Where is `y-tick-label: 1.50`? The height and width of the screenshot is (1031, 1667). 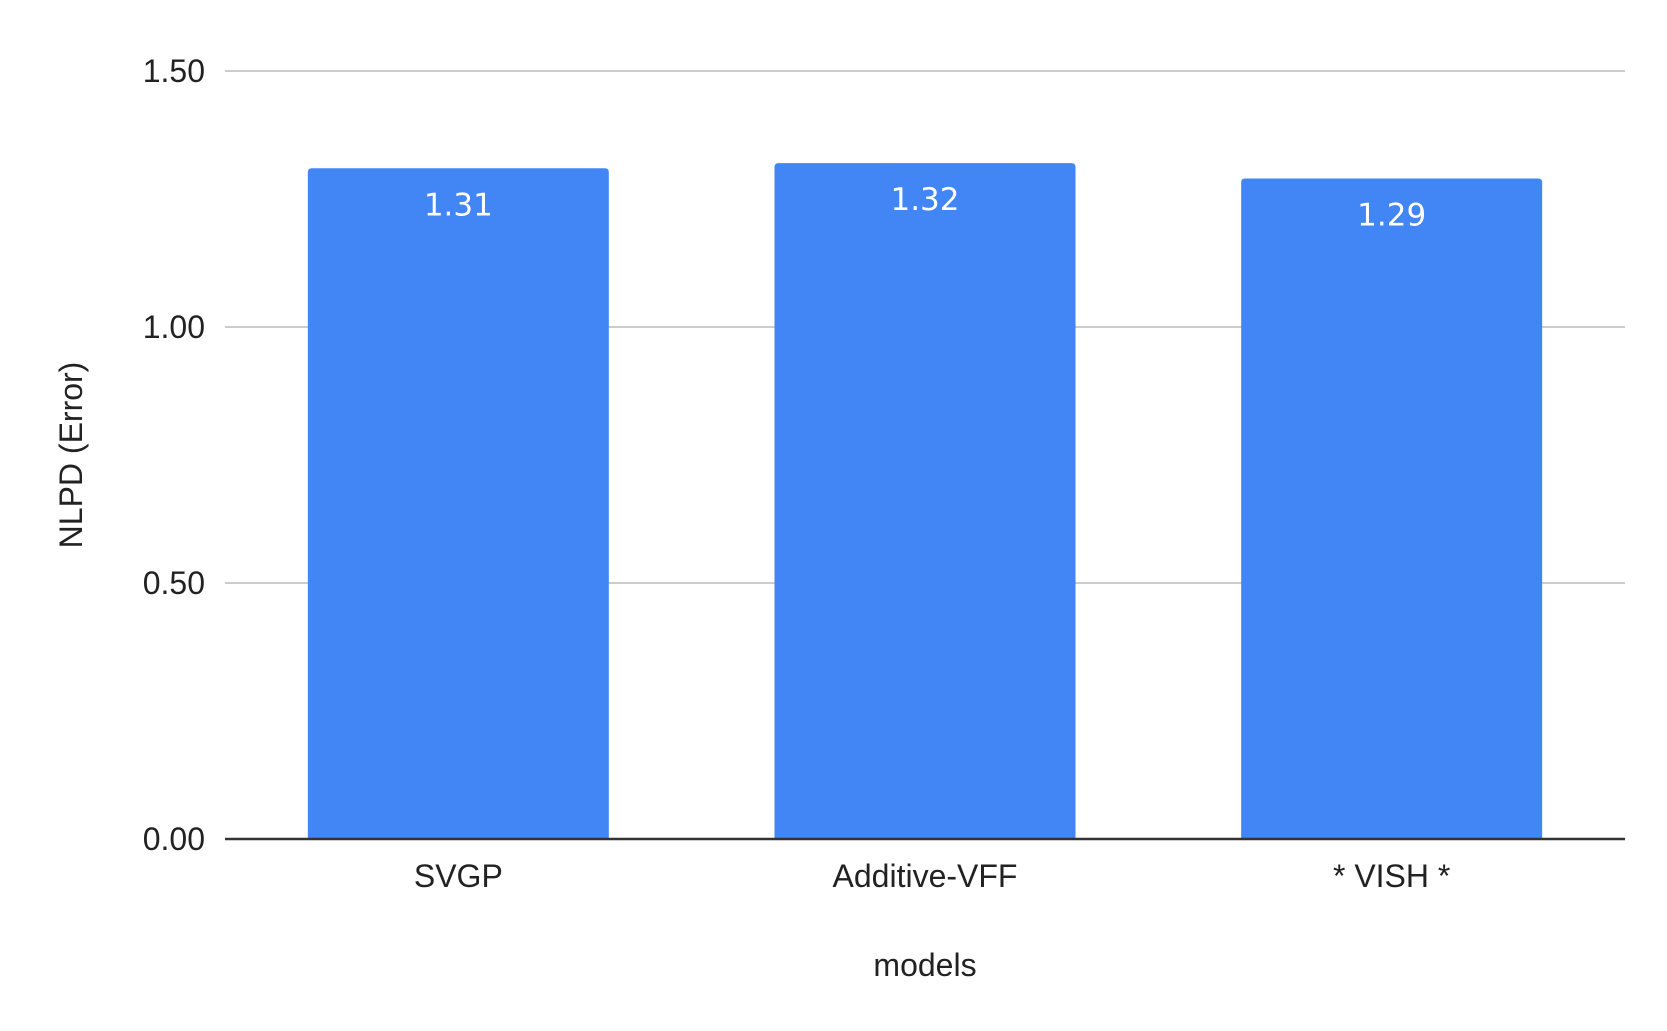
y-tick-label: 1.50 is located at coordinates (174, 71).